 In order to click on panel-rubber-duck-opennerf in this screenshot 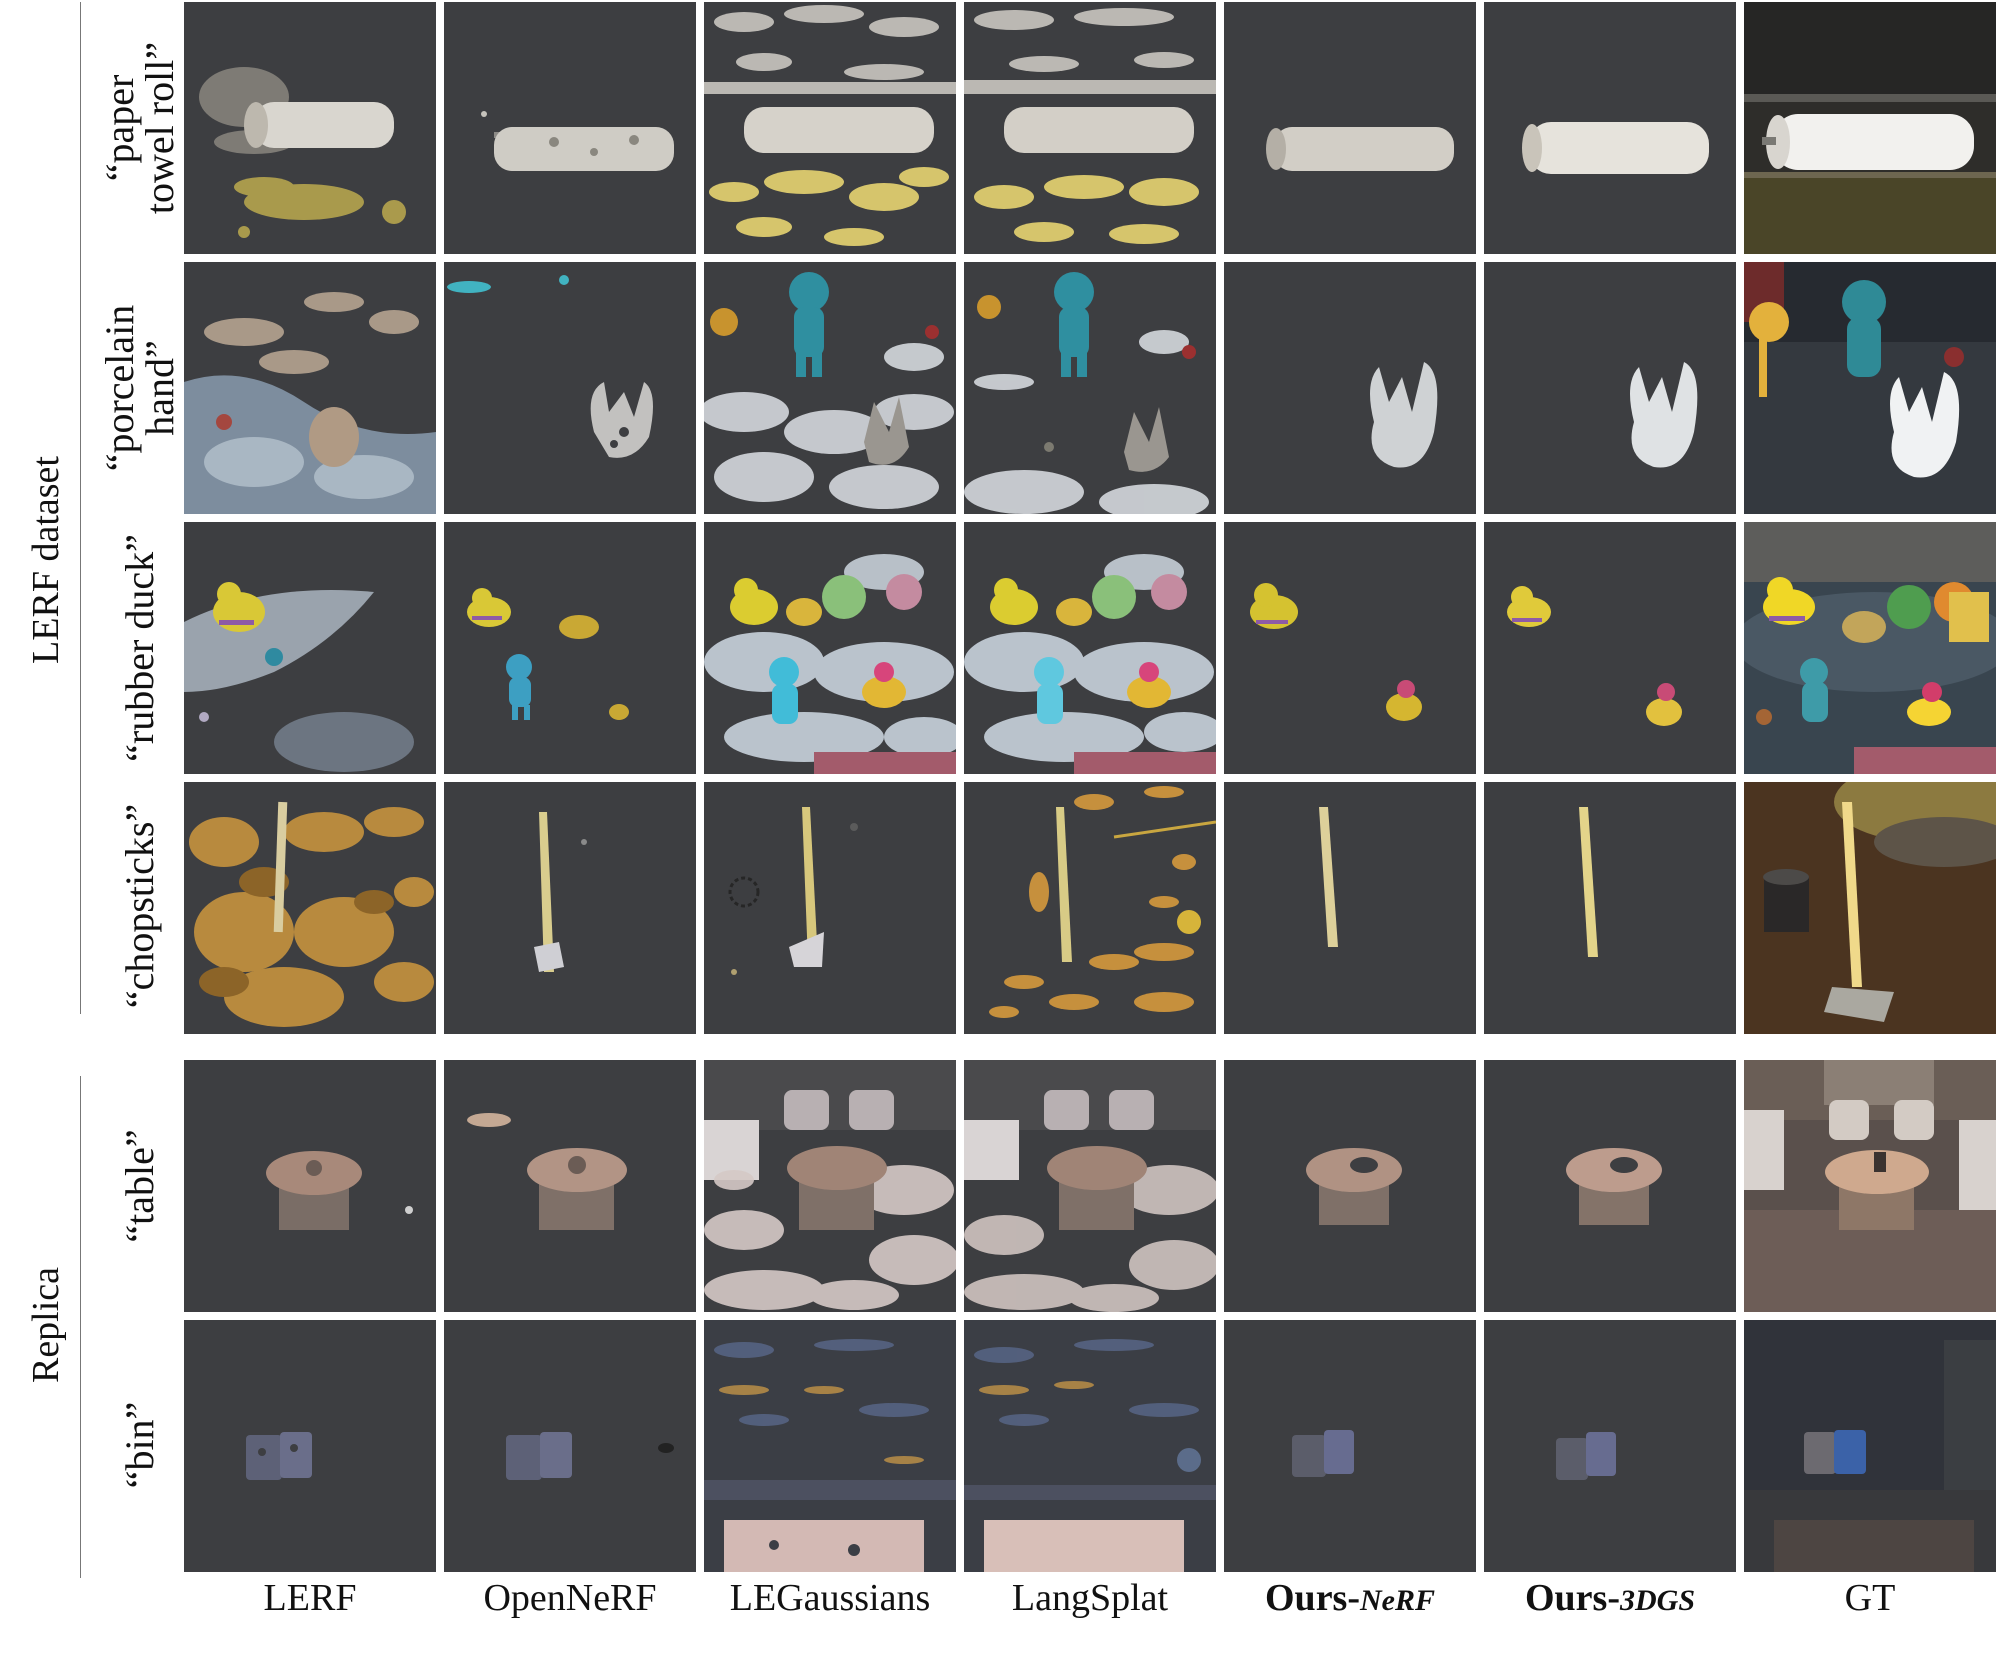, I will do `click(570, 648)`.